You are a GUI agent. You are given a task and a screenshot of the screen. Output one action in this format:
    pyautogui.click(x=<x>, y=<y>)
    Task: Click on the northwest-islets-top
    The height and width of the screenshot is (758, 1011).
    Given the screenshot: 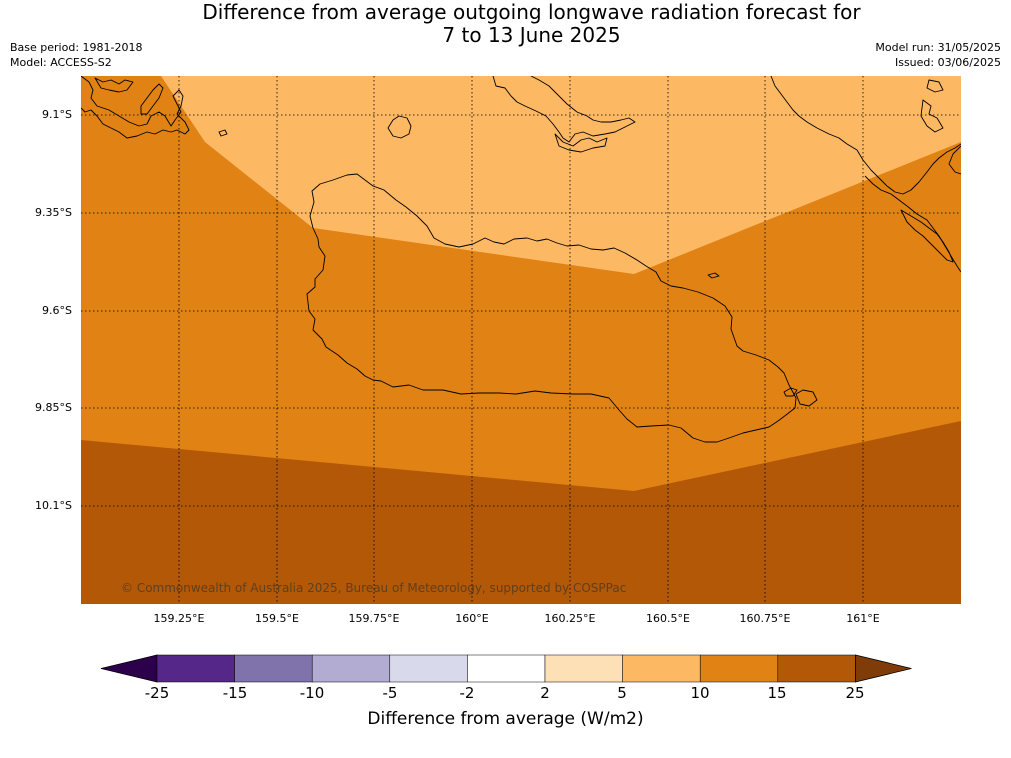 What is the action you would take?
    pyautogui.click(x=114, y=85)
    